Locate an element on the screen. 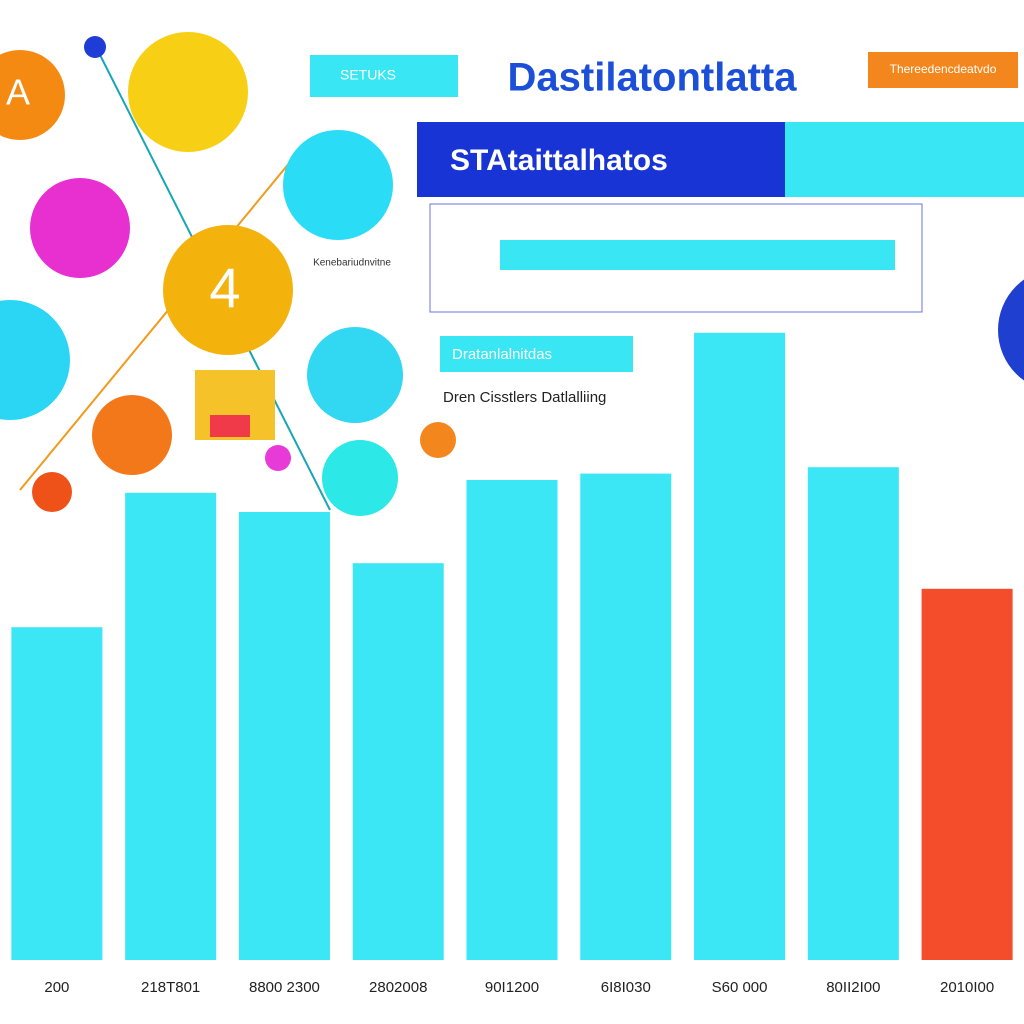 The image size is (1024, 1024). x-tick-label: 2802008 is located at coordinates (398, 987).